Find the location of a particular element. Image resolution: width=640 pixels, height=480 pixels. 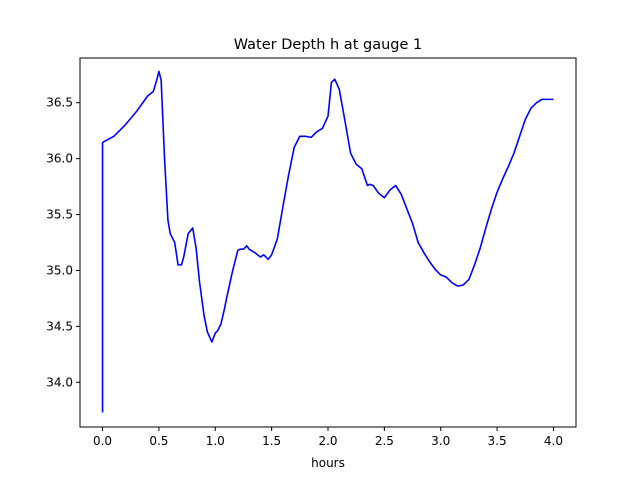

y-tick-label: 35.0 is located at coordinates (59, 270).